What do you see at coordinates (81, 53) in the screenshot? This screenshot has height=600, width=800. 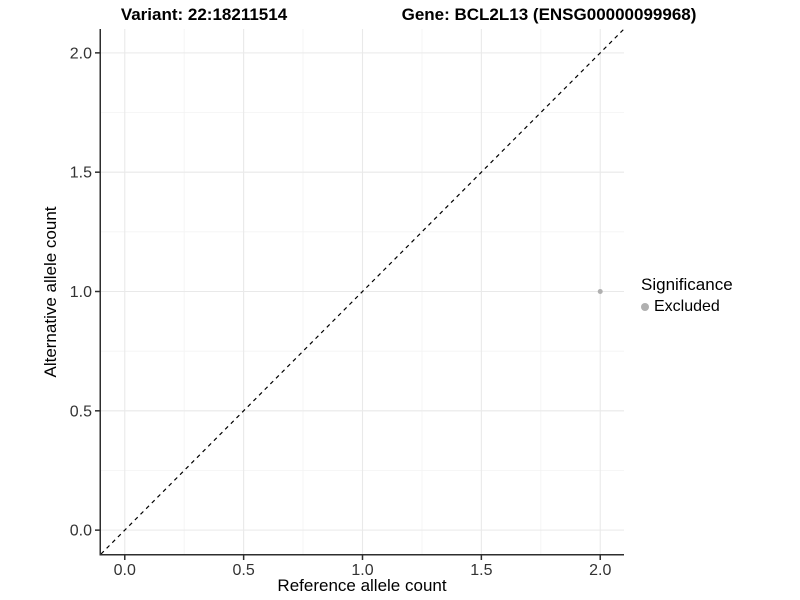 I see `y-tick-label: 2.0` at bounding box center [81, 53].